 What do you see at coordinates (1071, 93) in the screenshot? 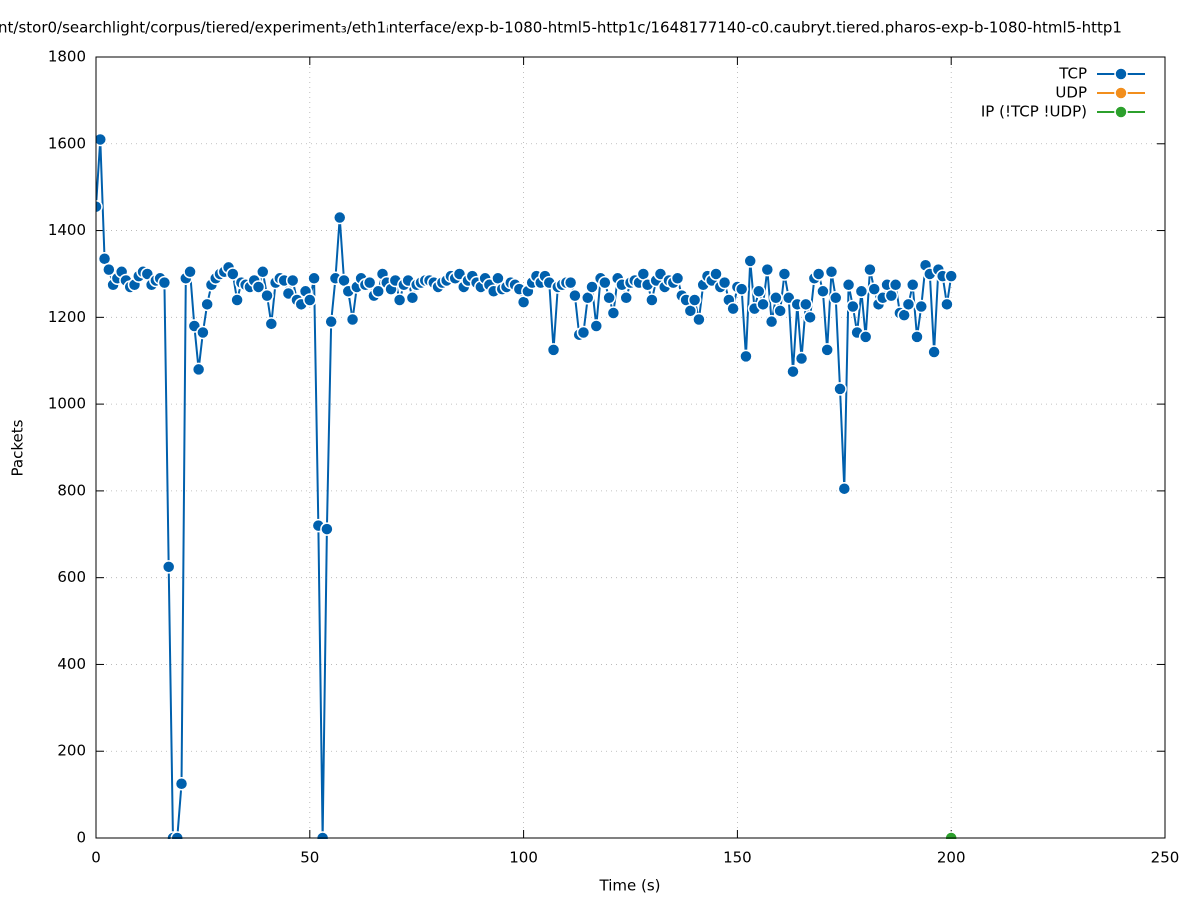
I see `legend-label: UDP` at bounding box center [1071, 93].